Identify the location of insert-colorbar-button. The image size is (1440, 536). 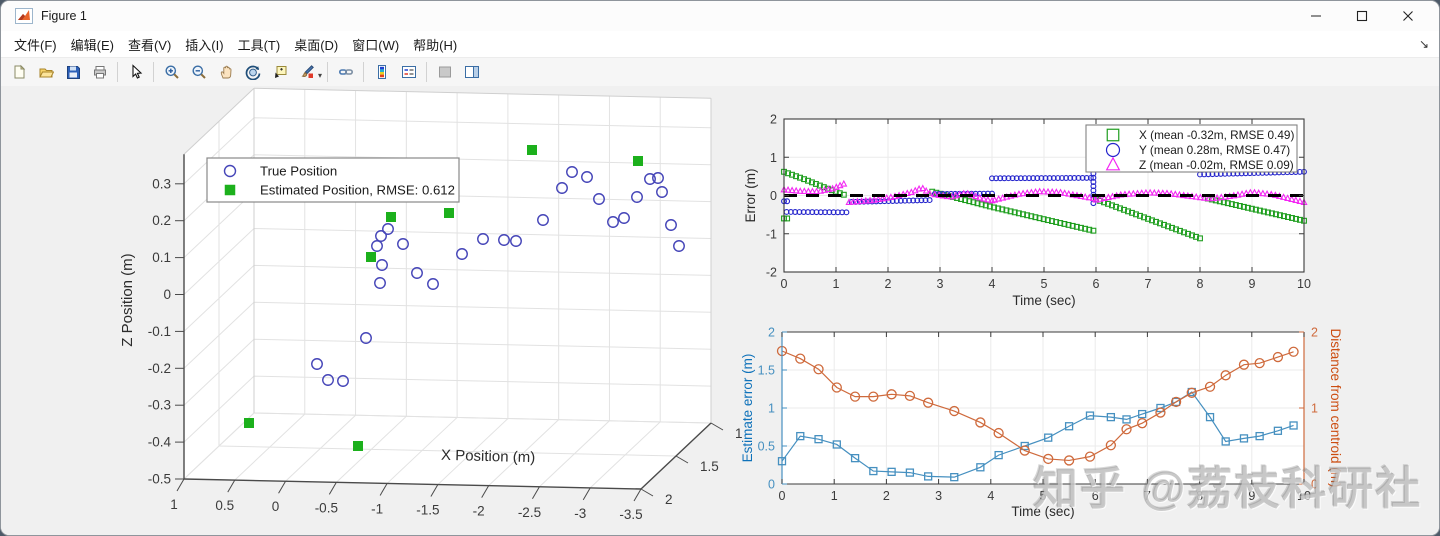
(381, 72).